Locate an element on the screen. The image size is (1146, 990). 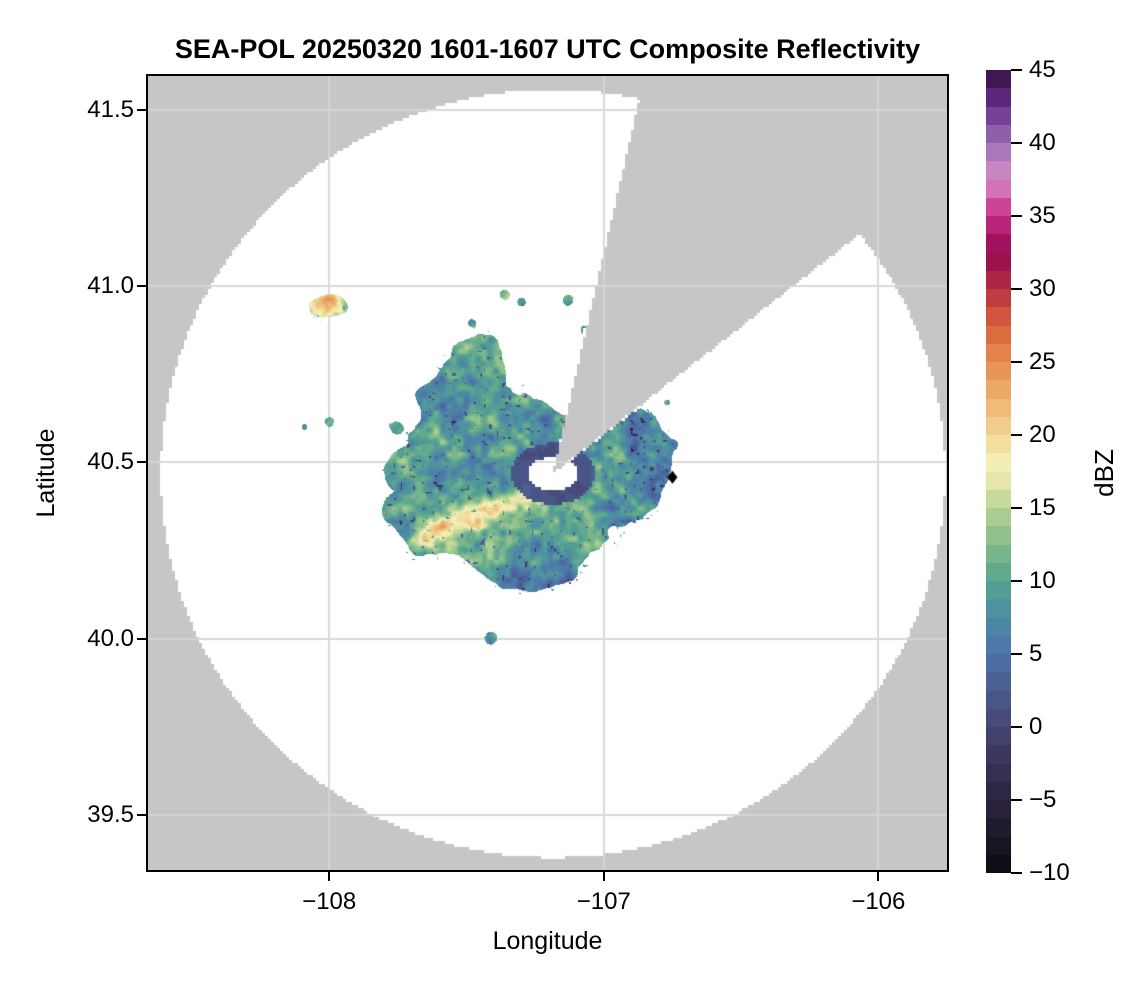
colorbar-tick-label: 25 is located at coordinates (1042, 361).